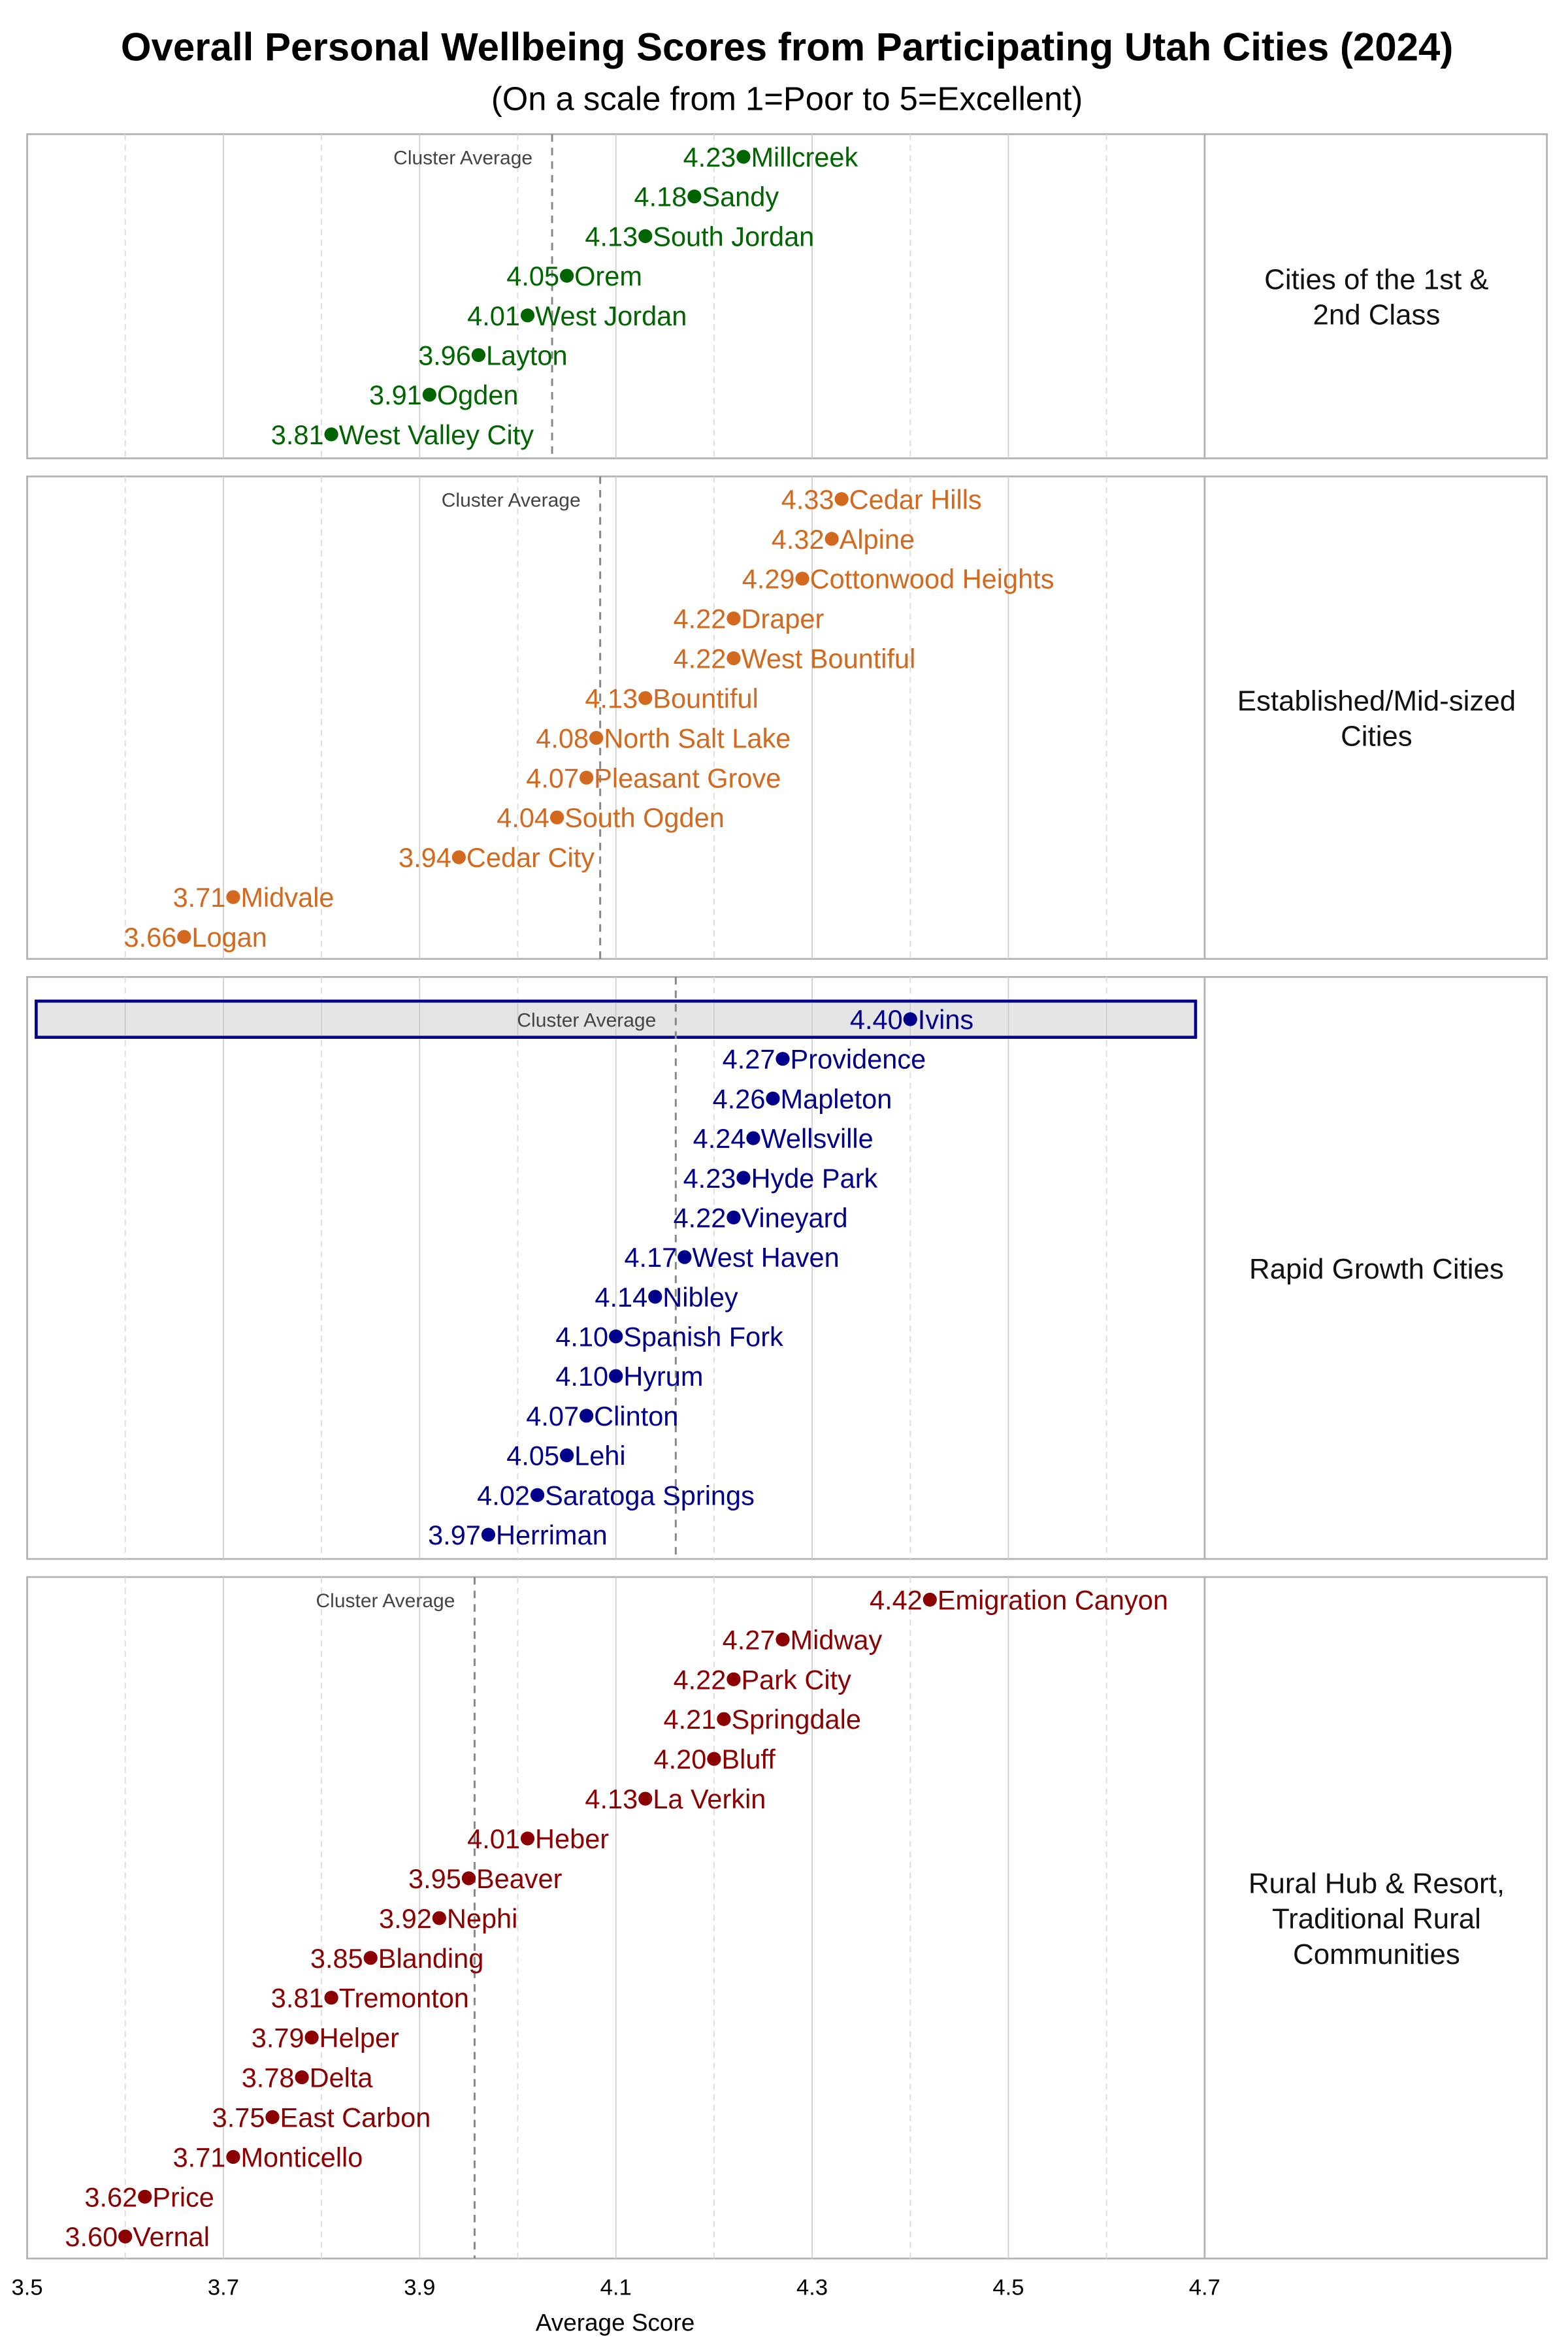 Image resolution: width=1568 pixels, height=2352 pixels. I want to click on cluster-average-label: Cluster Average, so click(511, 500).